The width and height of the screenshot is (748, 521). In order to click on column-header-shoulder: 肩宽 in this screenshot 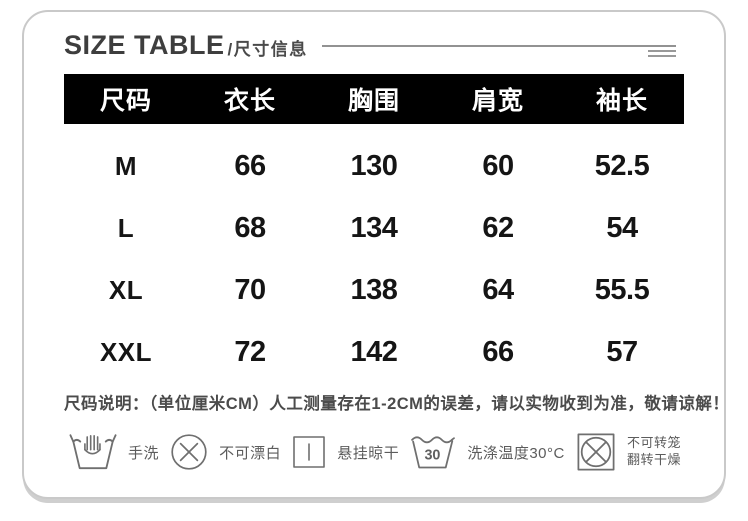, I will do `click(497, 101)`.